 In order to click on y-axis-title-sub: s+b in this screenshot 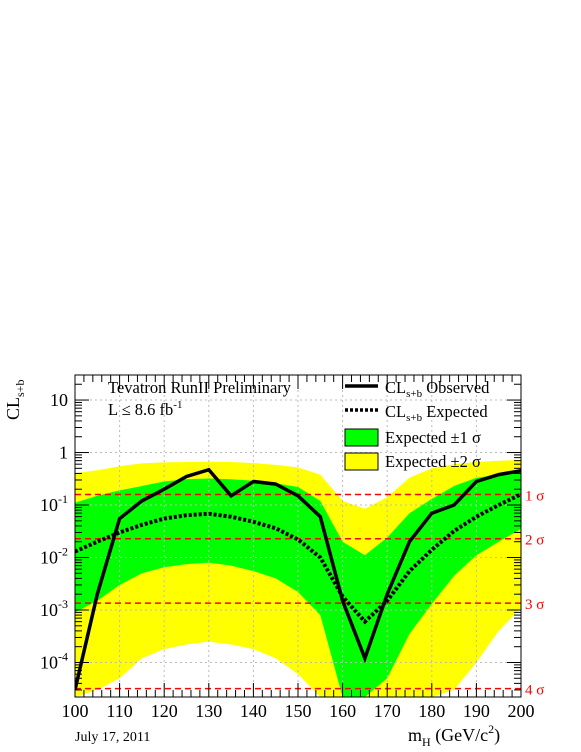, I will do `click(20, 388)`.